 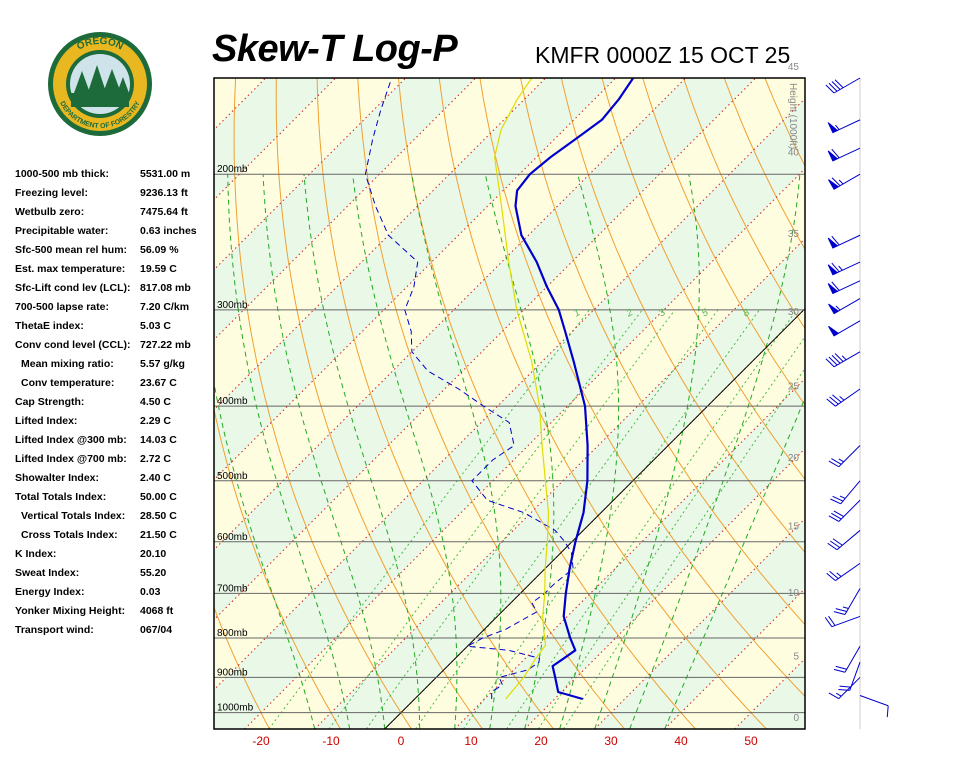 What do you see at coordinates (54, 630) in the screenshot?
I see `stat-label: Transport wind:` at bounding box center [54, 630].